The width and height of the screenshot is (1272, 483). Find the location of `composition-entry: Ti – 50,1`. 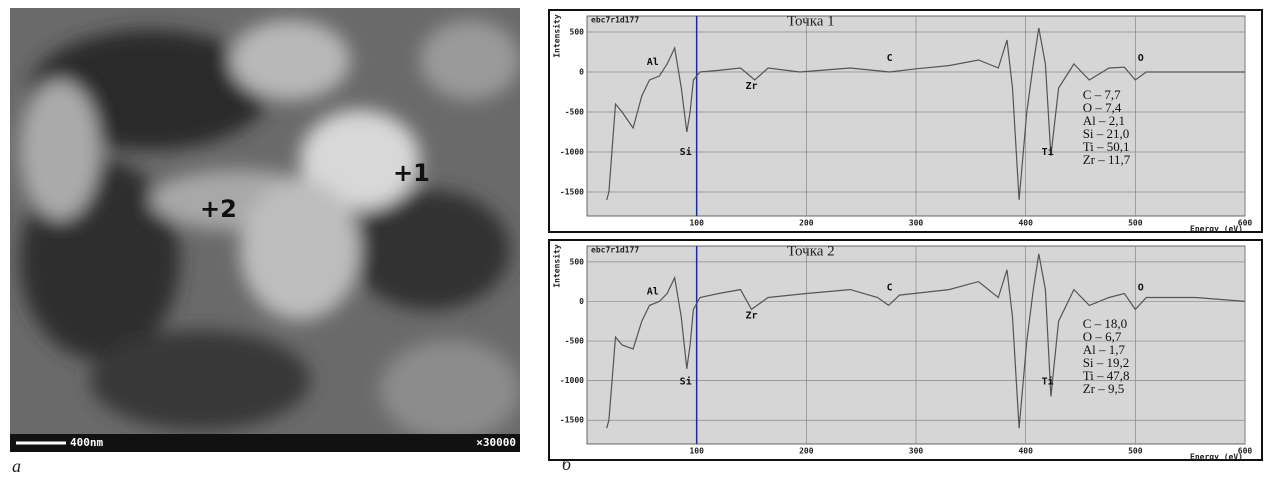

composition-entry: Ti – 50,1 is located at coordinates (1106, 146).